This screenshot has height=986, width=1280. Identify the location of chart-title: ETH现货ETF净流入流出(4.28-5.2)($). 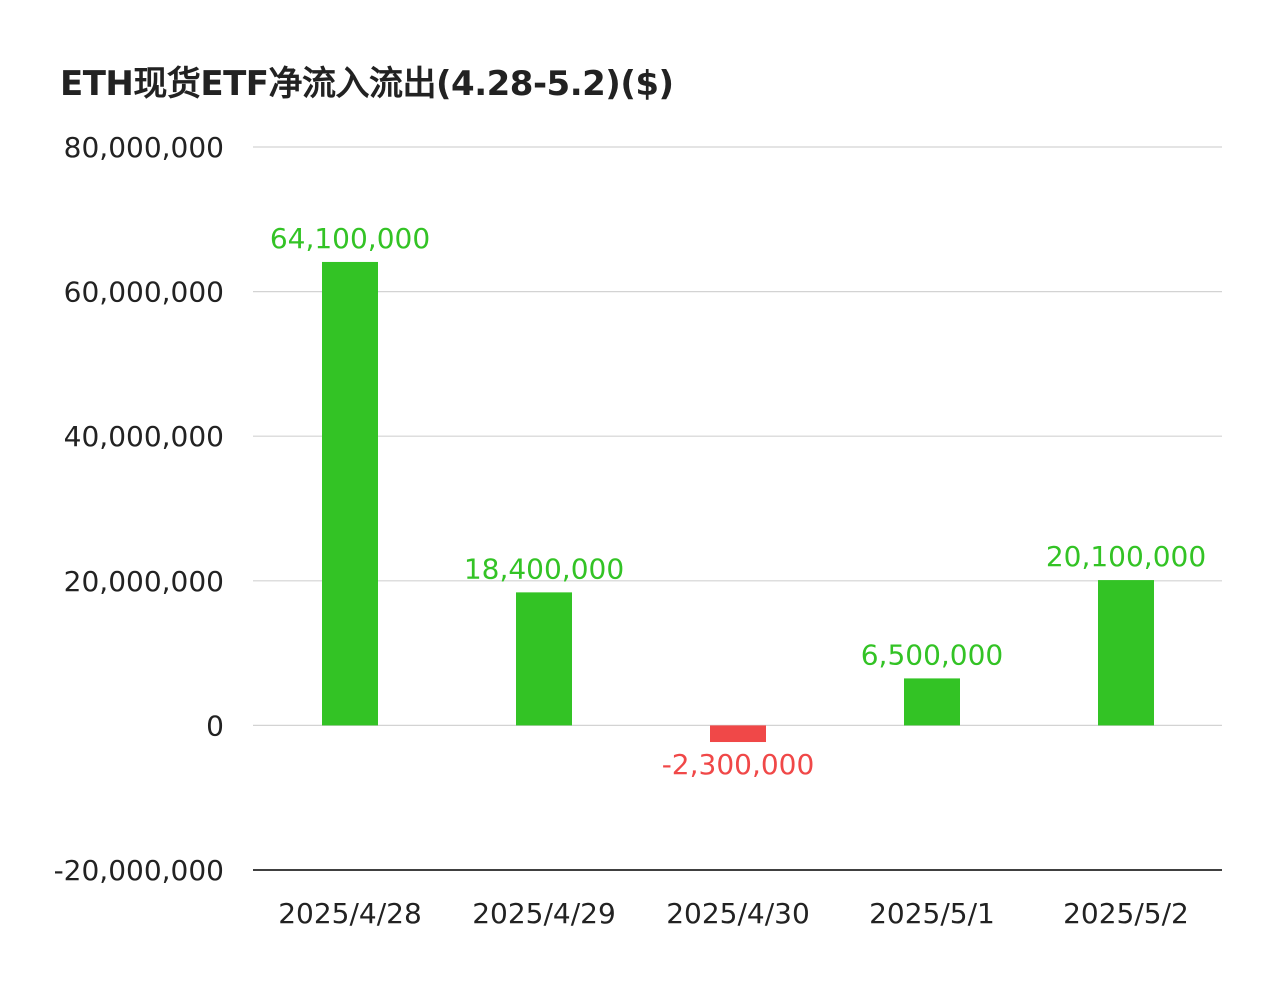
(367, 84).